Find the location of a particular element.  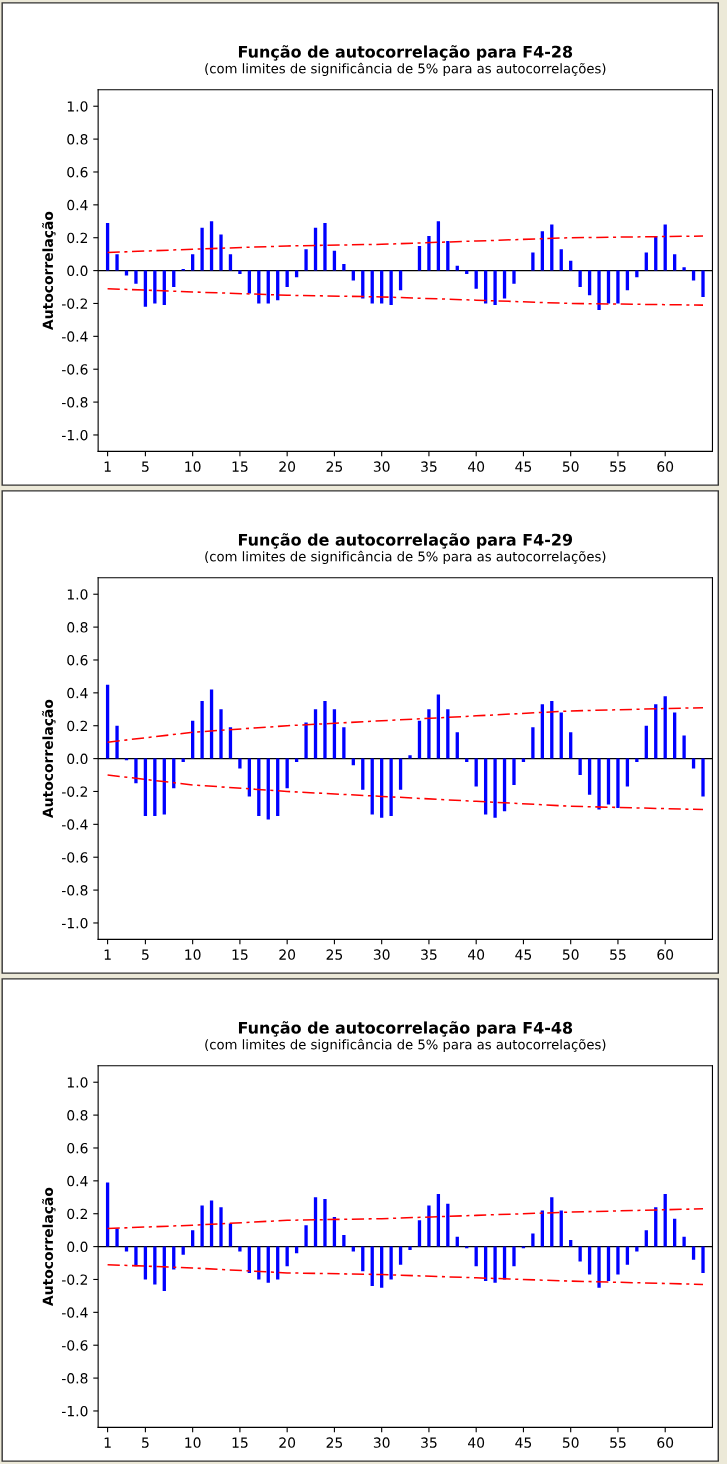

y-tick-label: 0.6 is located at coordinates (77, 172).